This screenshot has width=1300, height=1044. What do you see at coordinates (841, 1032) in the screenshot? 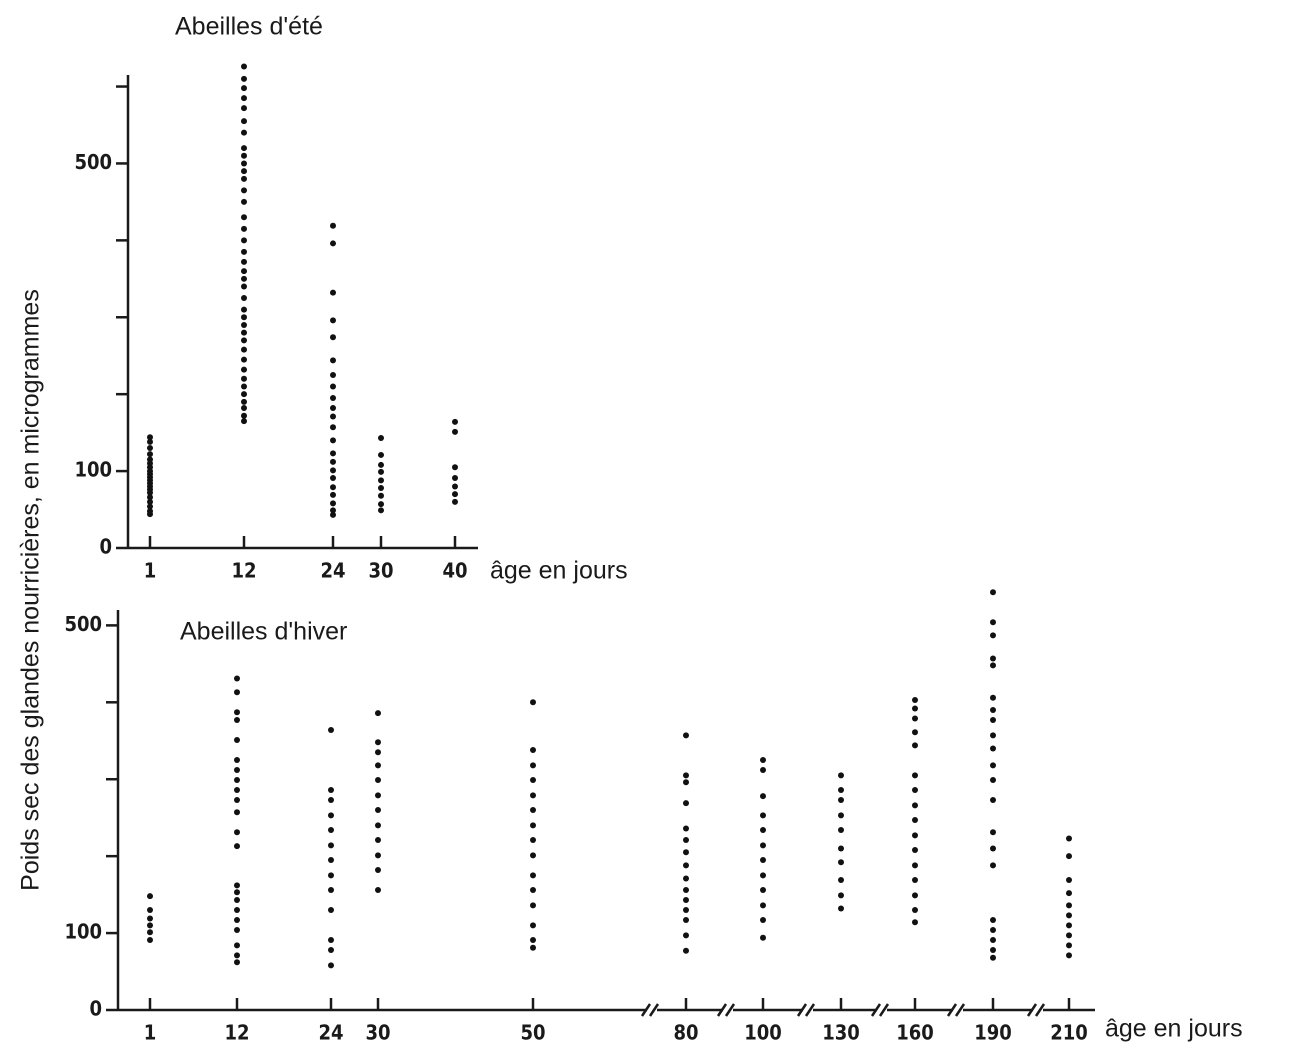
I see `x-tick-label: 130` at bounding box center [841, 1032].